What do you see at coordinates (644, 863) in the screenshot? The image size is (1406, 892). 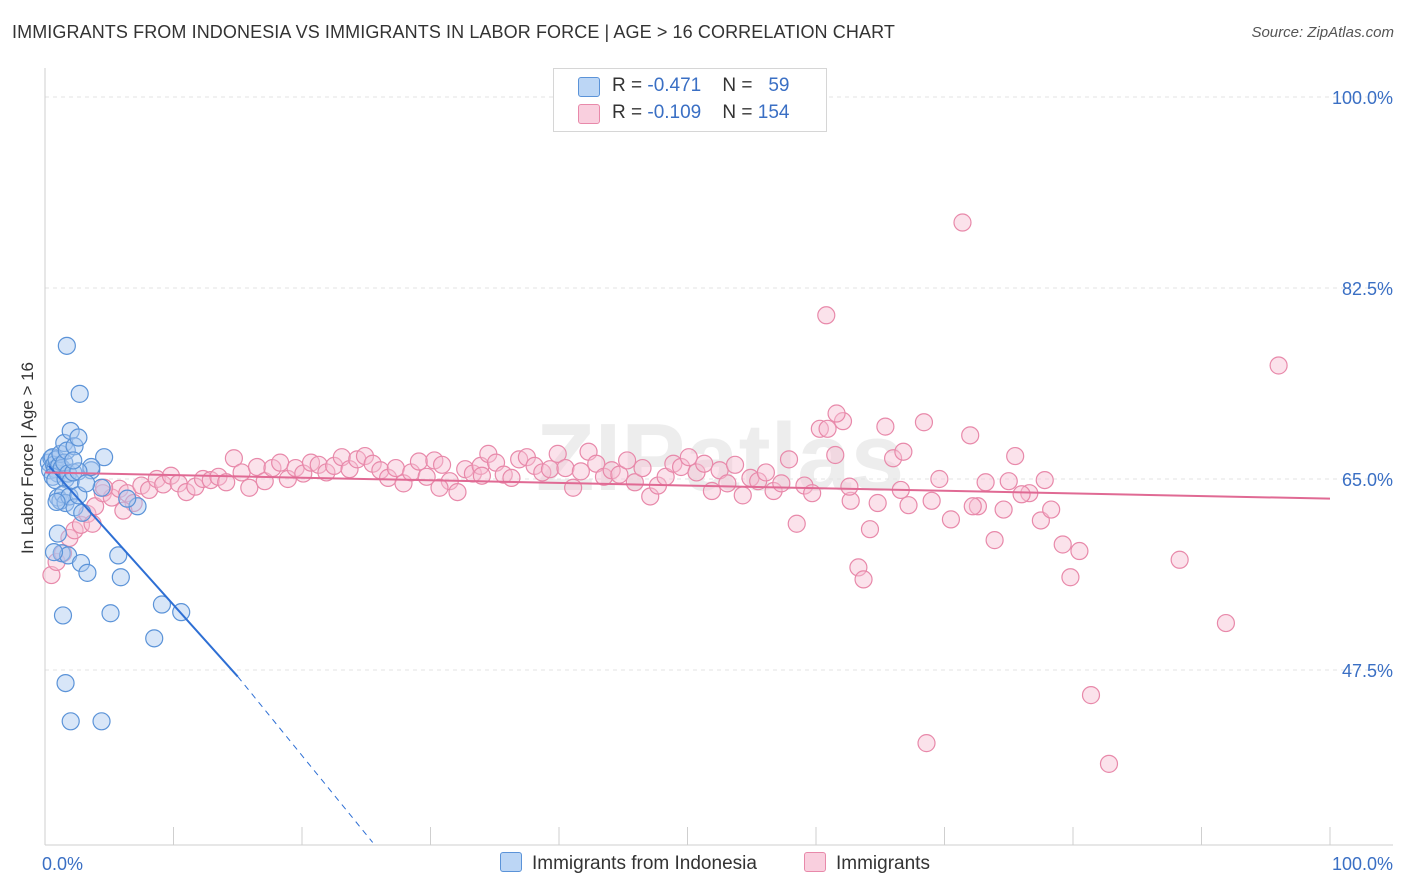 I see `legend-label: Immigrants from Indonesia` at bounding box center [644, 863].